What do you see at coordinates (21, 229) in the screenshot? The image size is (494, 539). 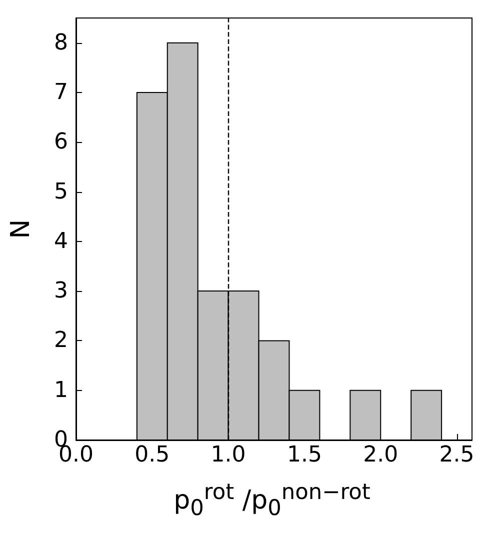 I see `y-axis-title: N` at bounding box center [21, 229].